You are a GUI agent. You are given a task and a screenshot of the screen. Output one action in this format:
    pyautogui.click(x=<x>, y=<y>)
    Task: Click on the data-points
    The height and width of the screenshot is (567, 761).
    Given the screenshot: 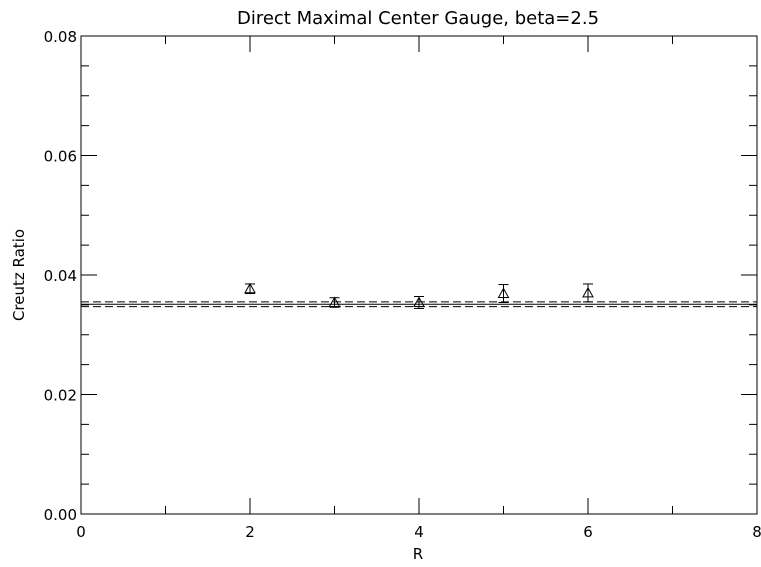 What is the action you would take?
    pyautogui.click(x=419, y=295)
    